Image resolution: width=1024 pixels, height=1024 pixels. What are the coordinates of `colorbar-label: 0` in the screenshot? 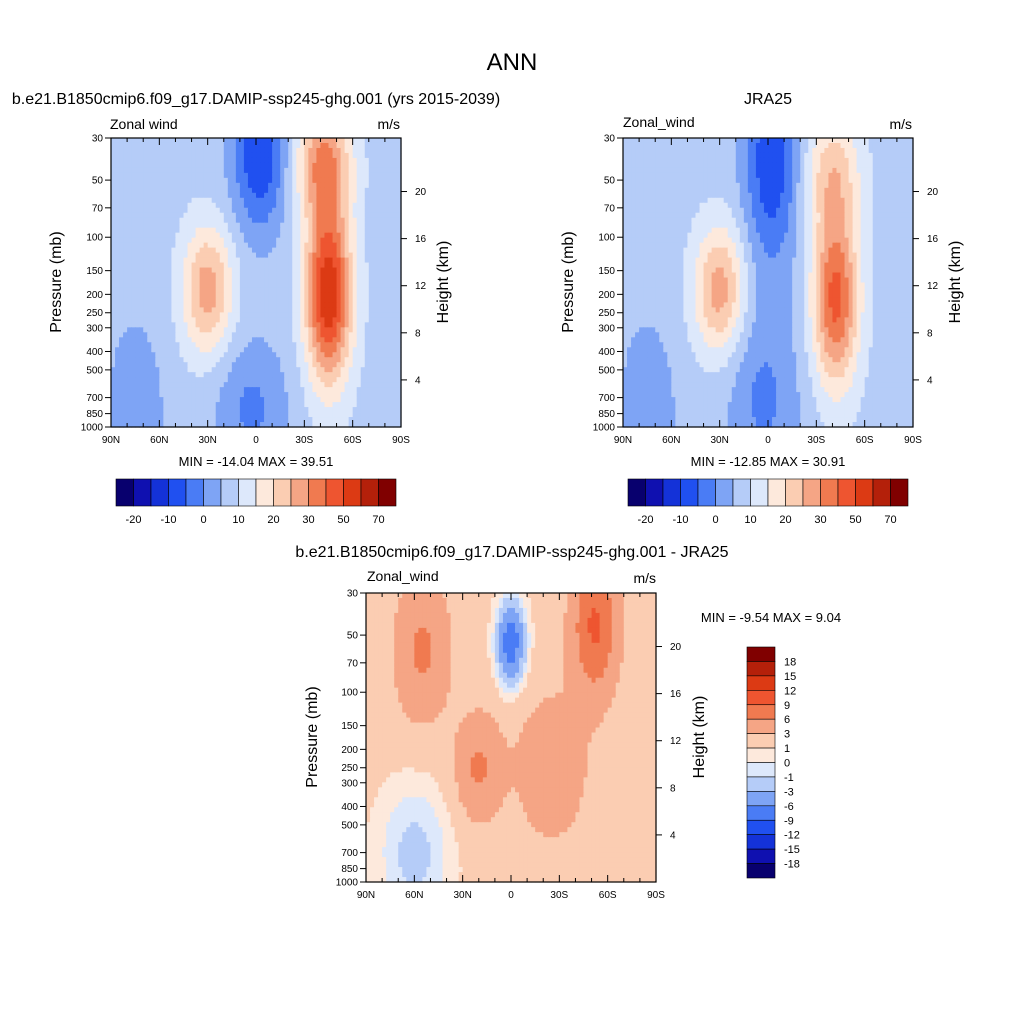 It's located at (203, 520).